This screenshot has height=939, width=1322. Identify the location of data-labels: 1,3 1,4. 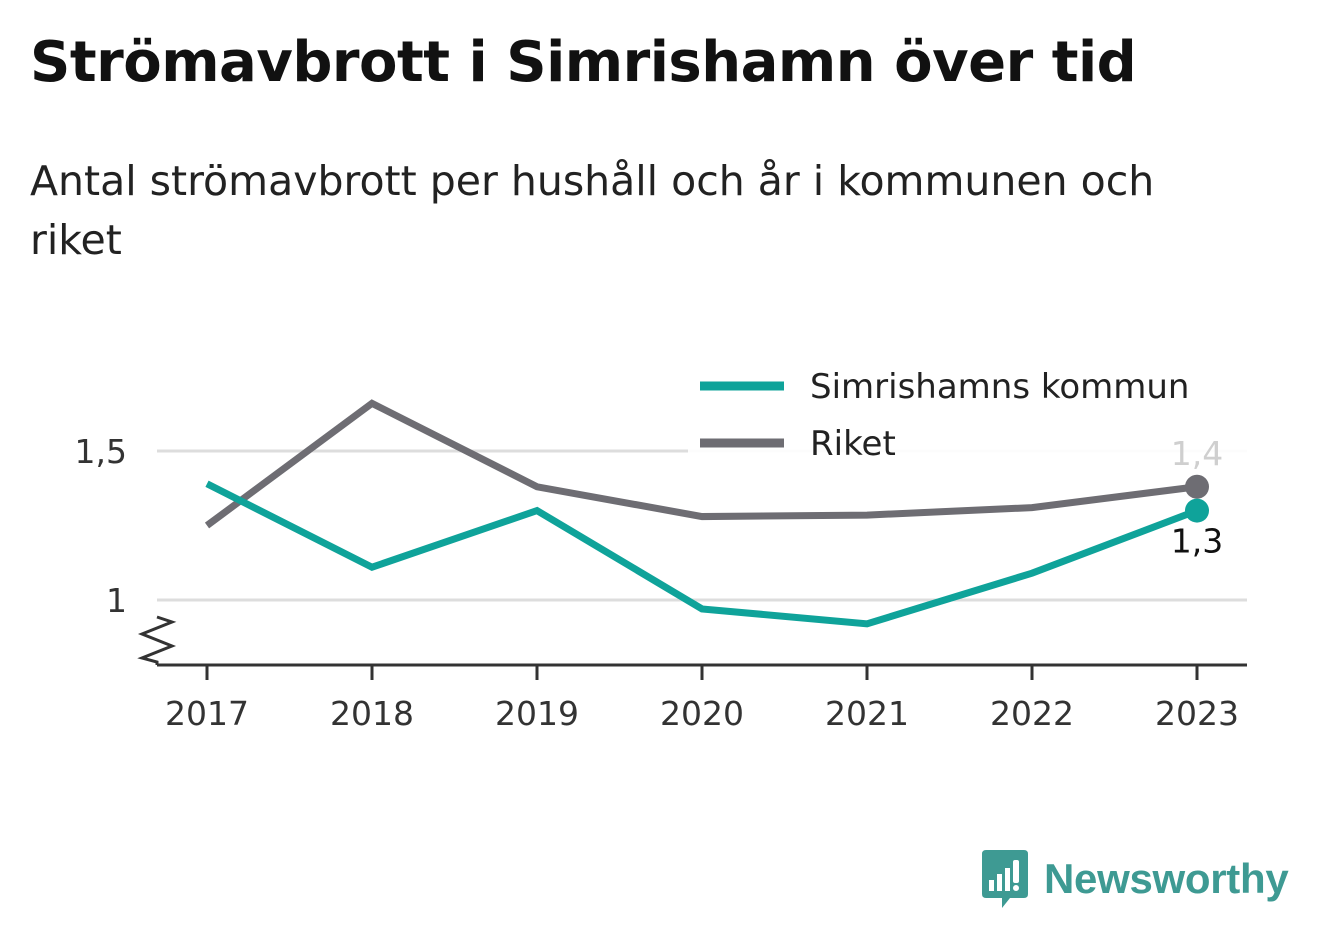
(1197, 497).